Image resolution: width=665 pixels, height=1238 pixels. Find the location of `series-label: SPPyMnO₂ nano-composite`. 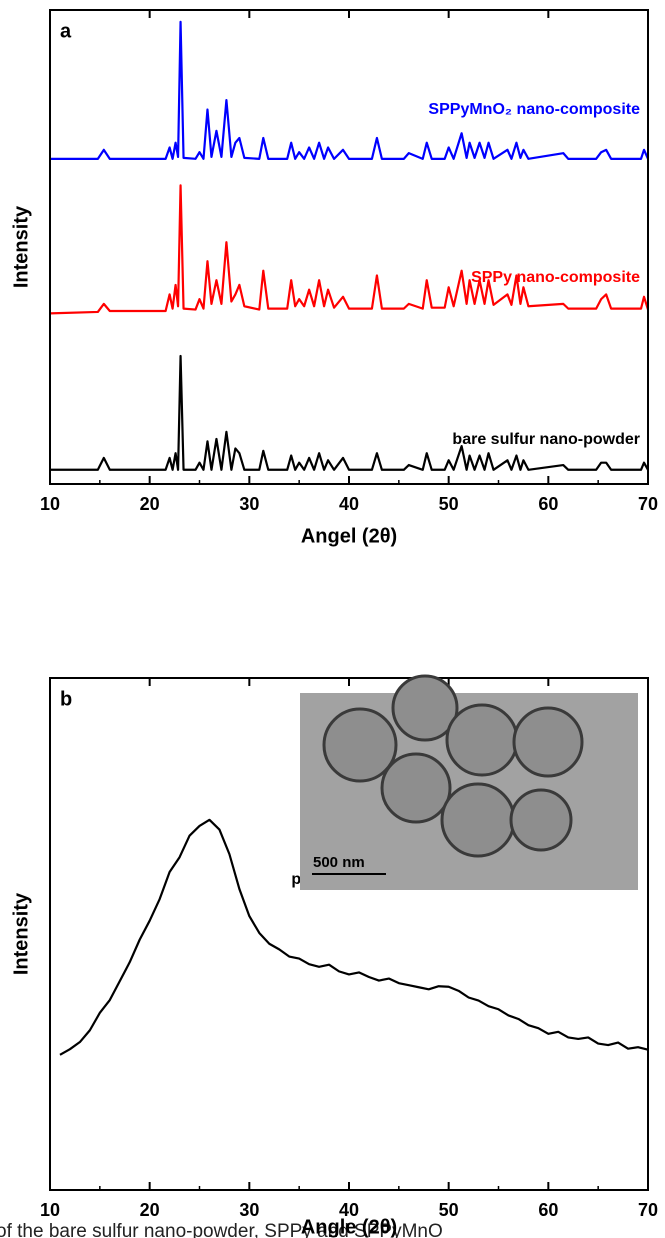

series-label: SPPyMnO₂ nano-composite is located at coordinates (534, 109).